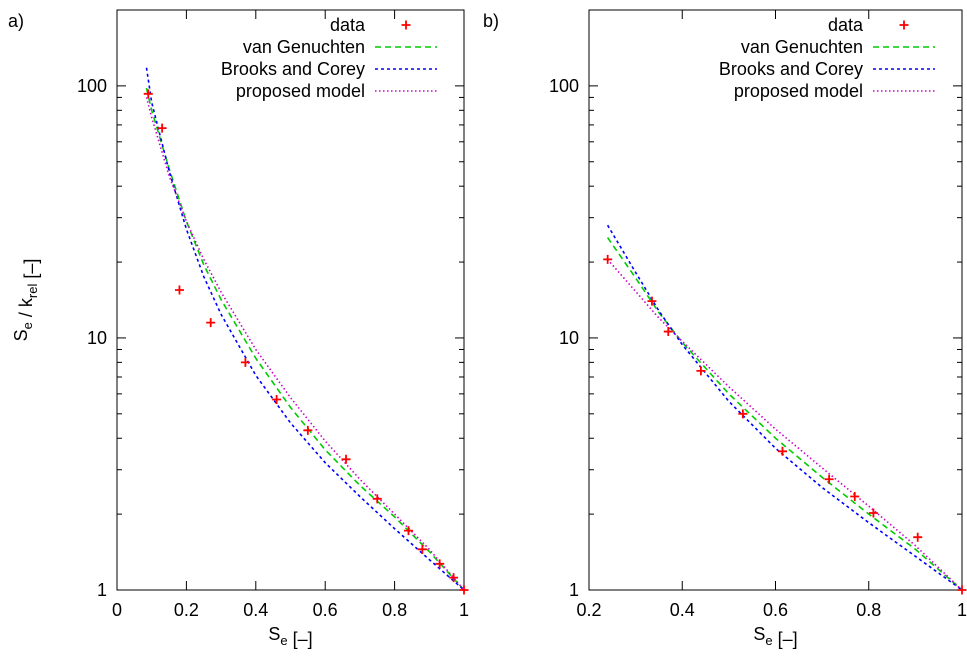 This screenshot has width=967, height=664. I want to click on panel-label: a), so click(16, 21).